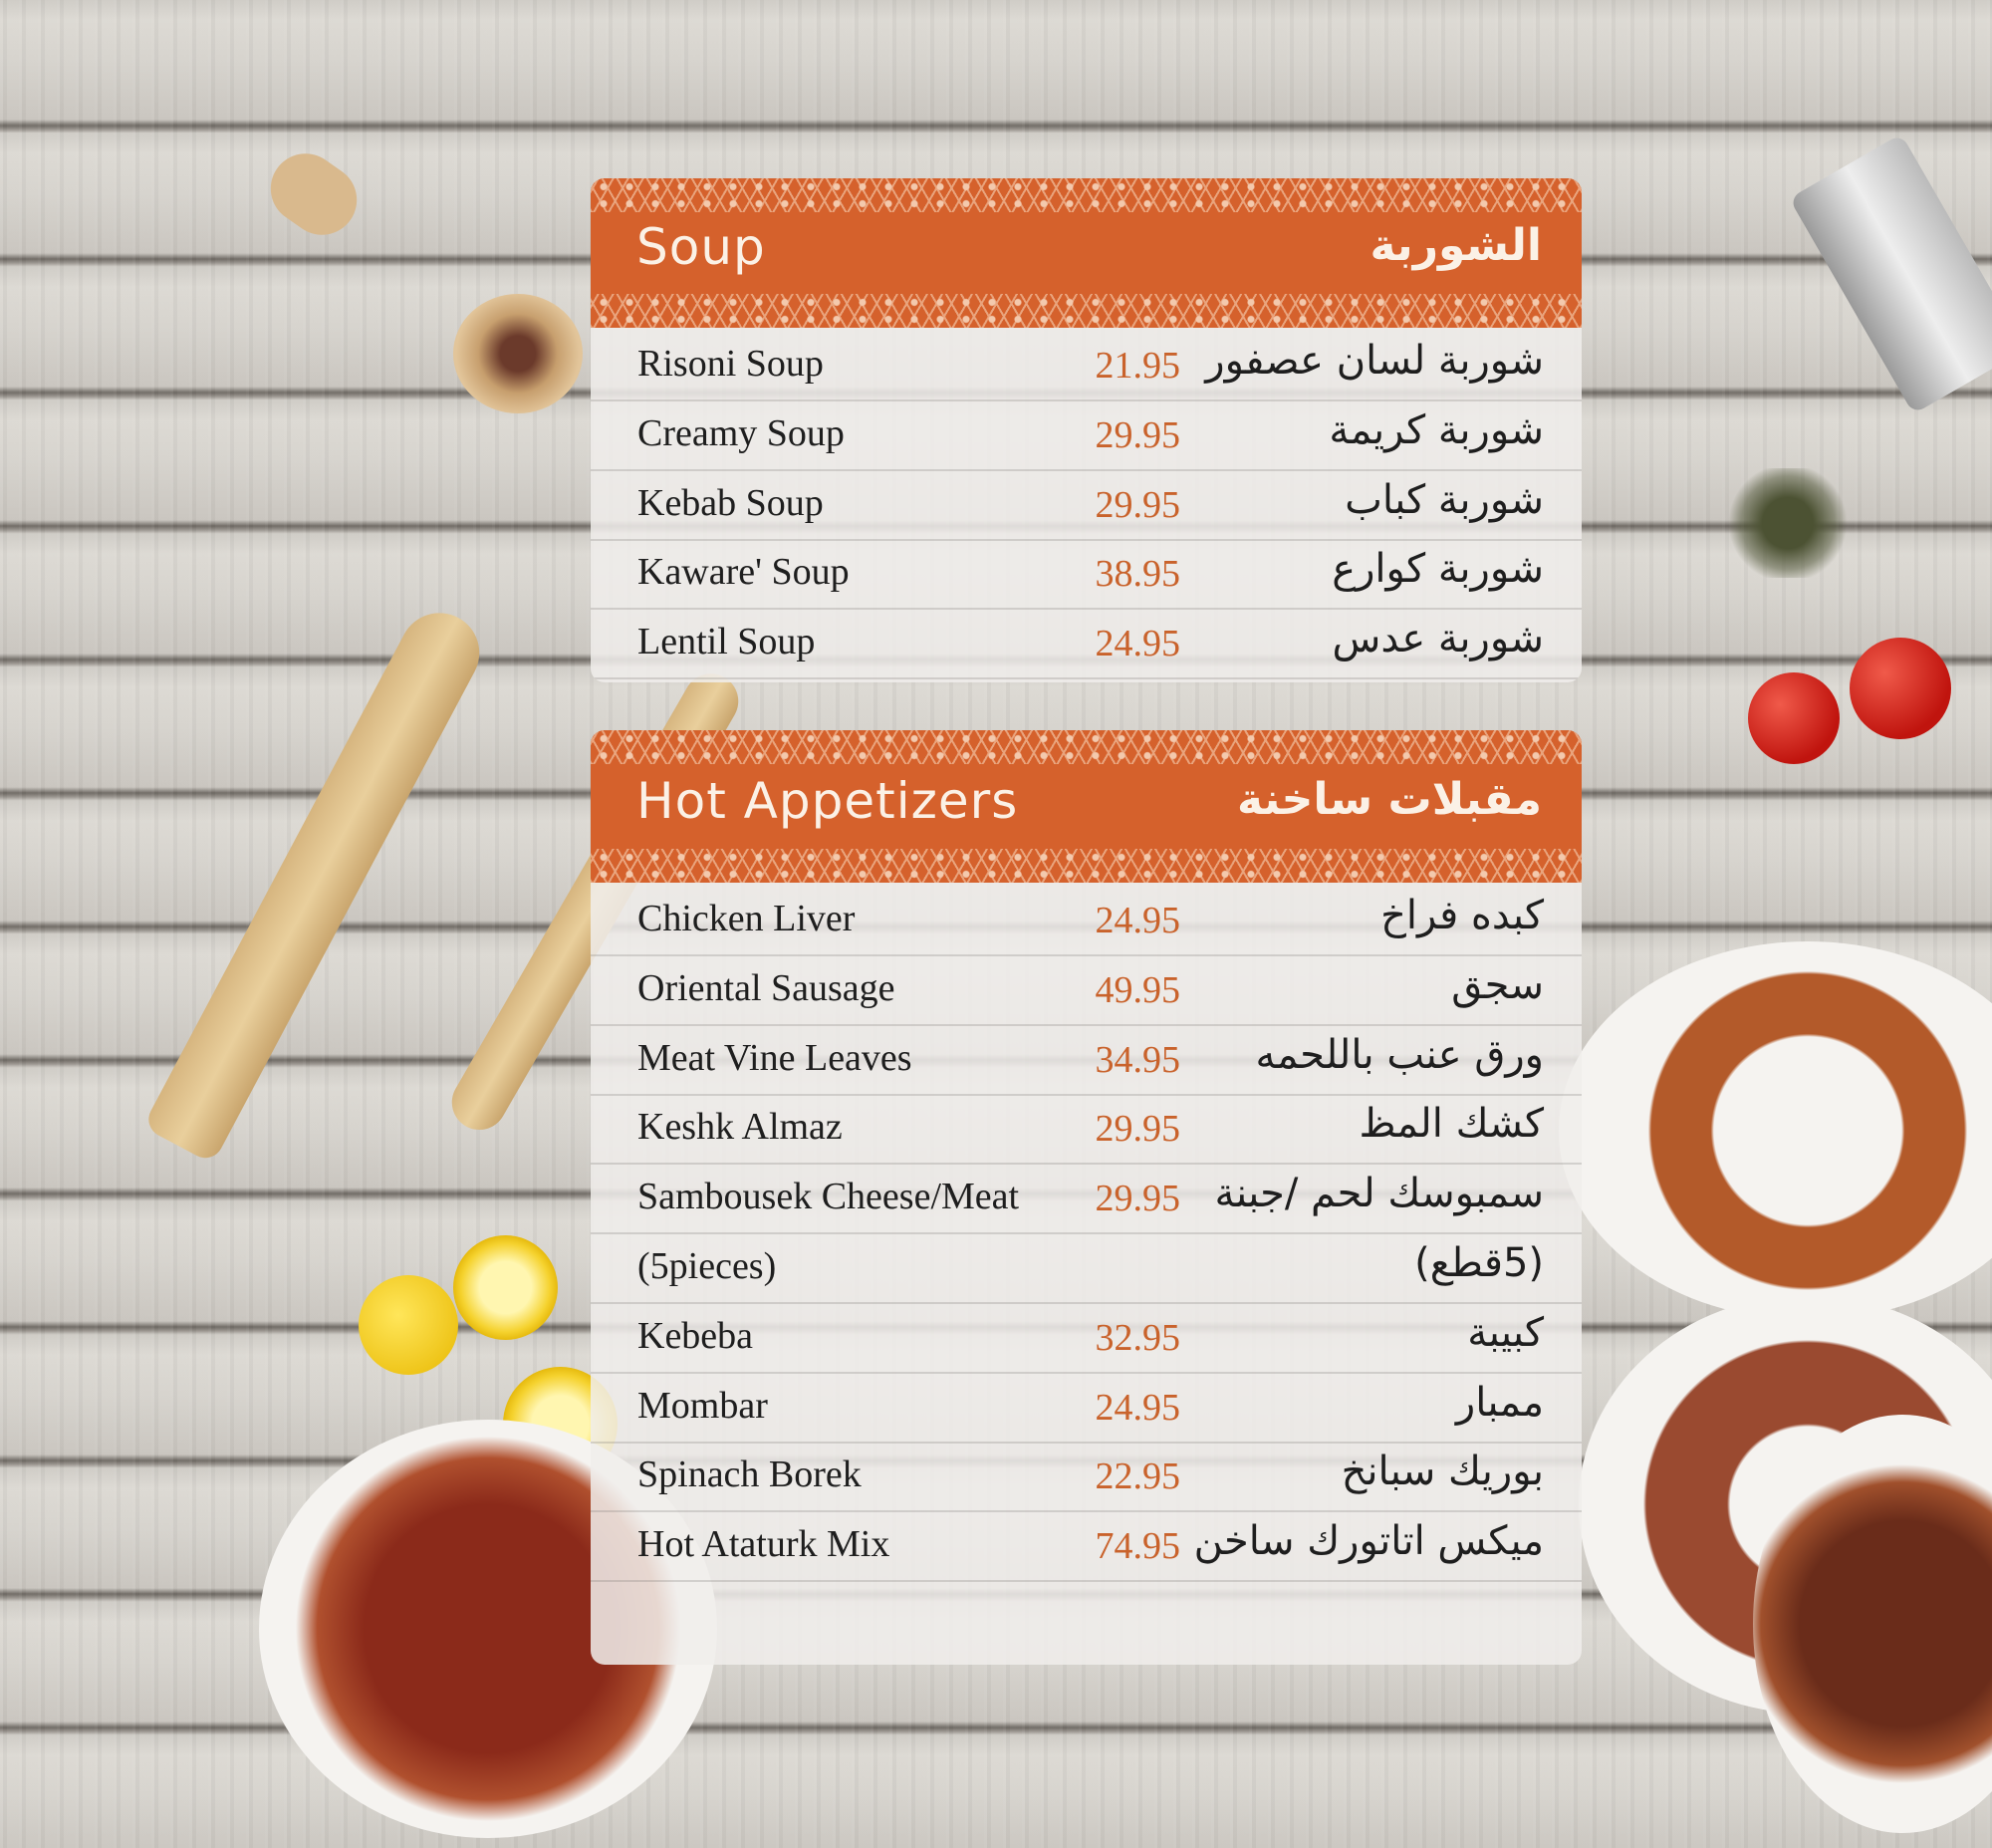 This screenshot has height=1848, width=1992. I want to click on item-name-ar: شوربة كباب, so click(1445, 500).